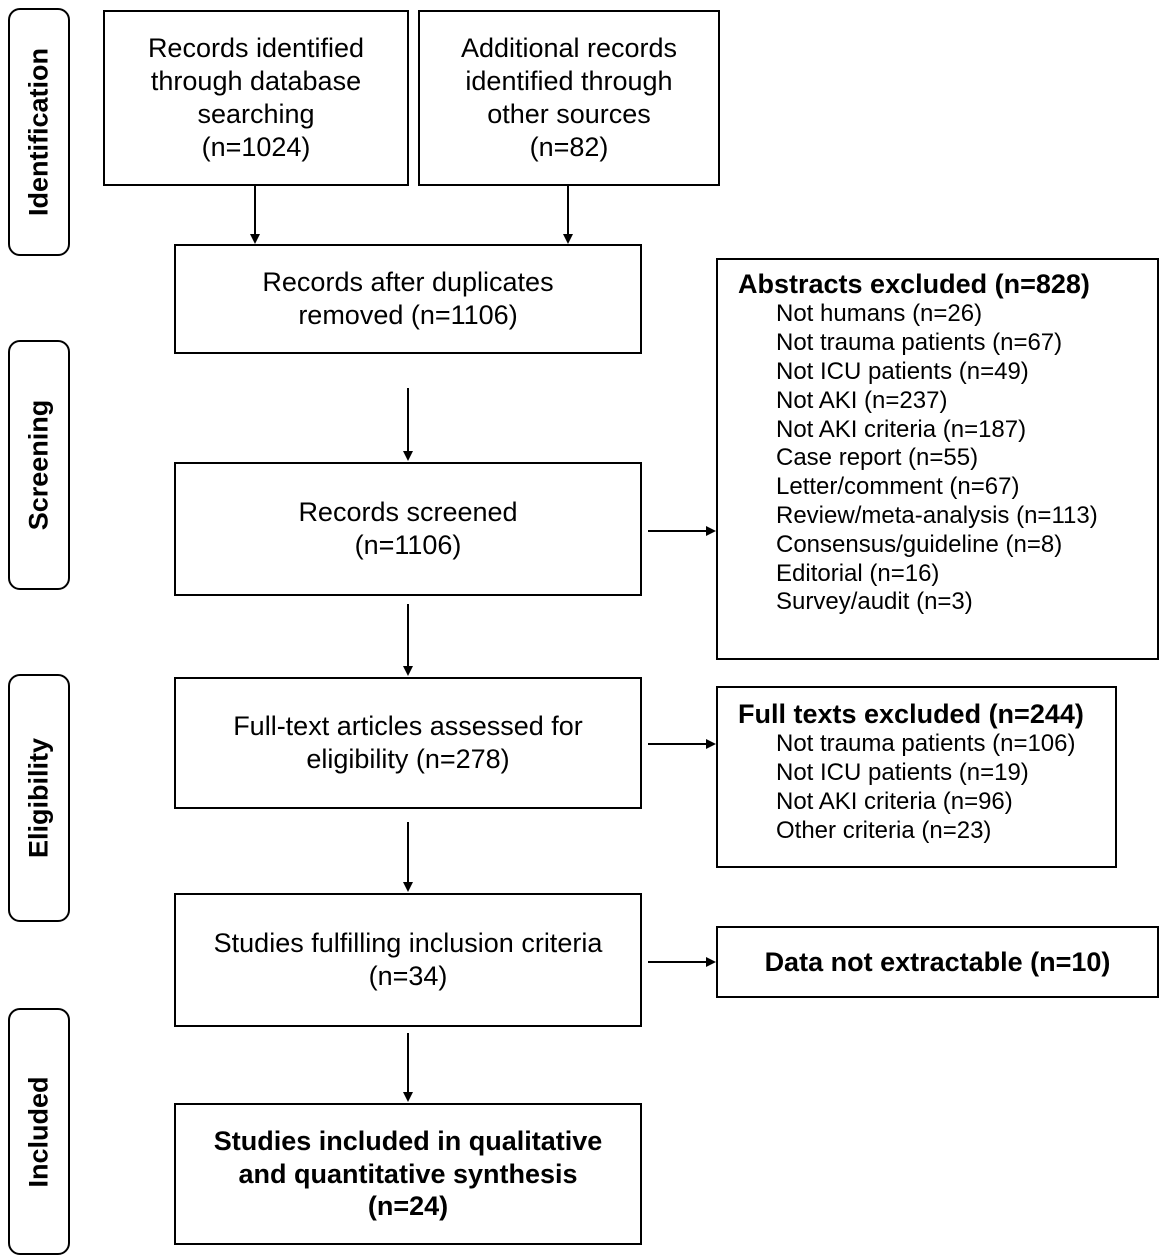  What do you see at coordinates (408, 759) in the screenshot?
I see `box-line: eligibility (n=278)` at bounding box center [408, 759].